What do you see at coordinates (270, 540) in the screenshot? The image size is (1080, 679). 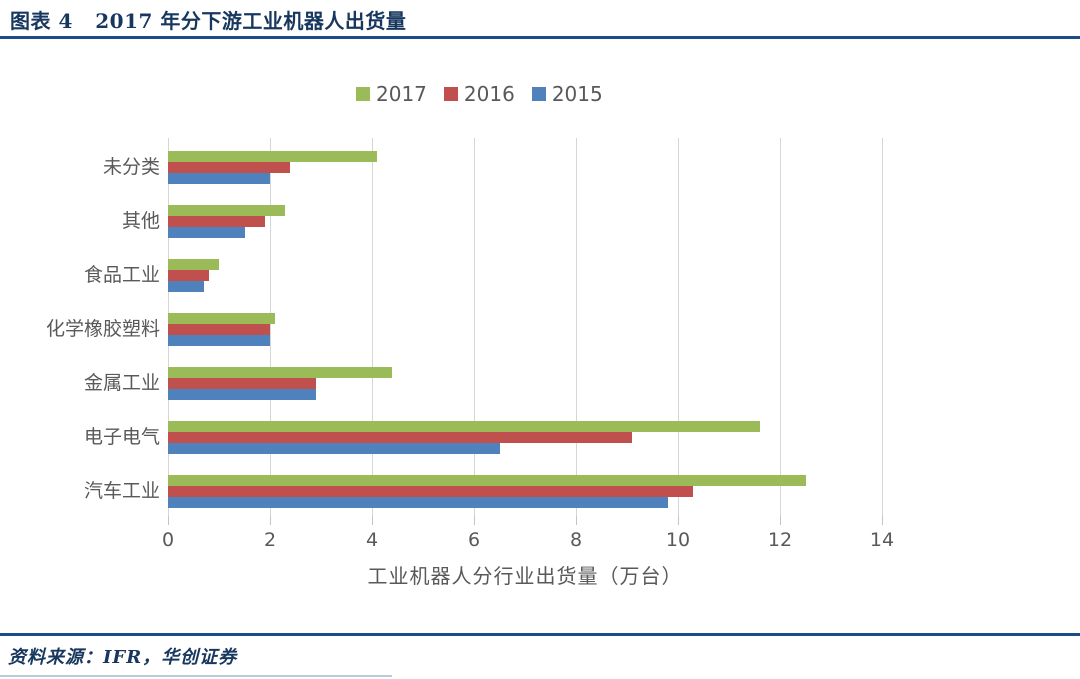 I see `x-tick-label: 2` at bounding box center [270, 540].